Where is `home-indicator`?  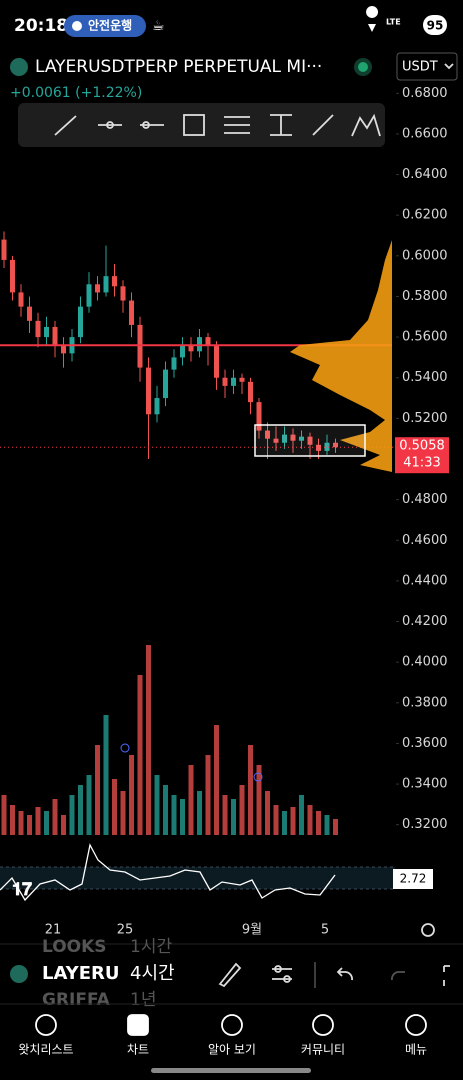
home-indicator is located at coordinates (231, 1070).